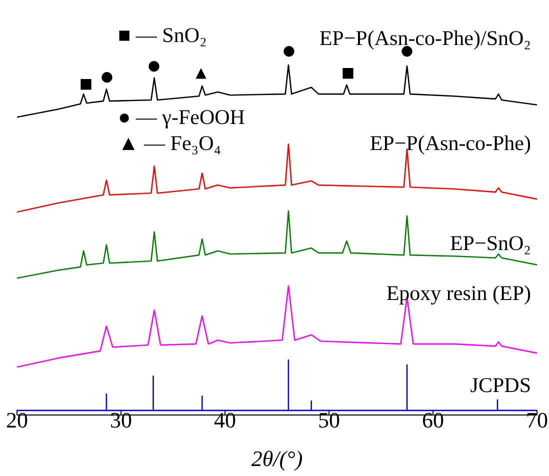 This screenshot has width=549, height=476. I want to click on x-axis-title: 2θ/(°), so click(277, 459).